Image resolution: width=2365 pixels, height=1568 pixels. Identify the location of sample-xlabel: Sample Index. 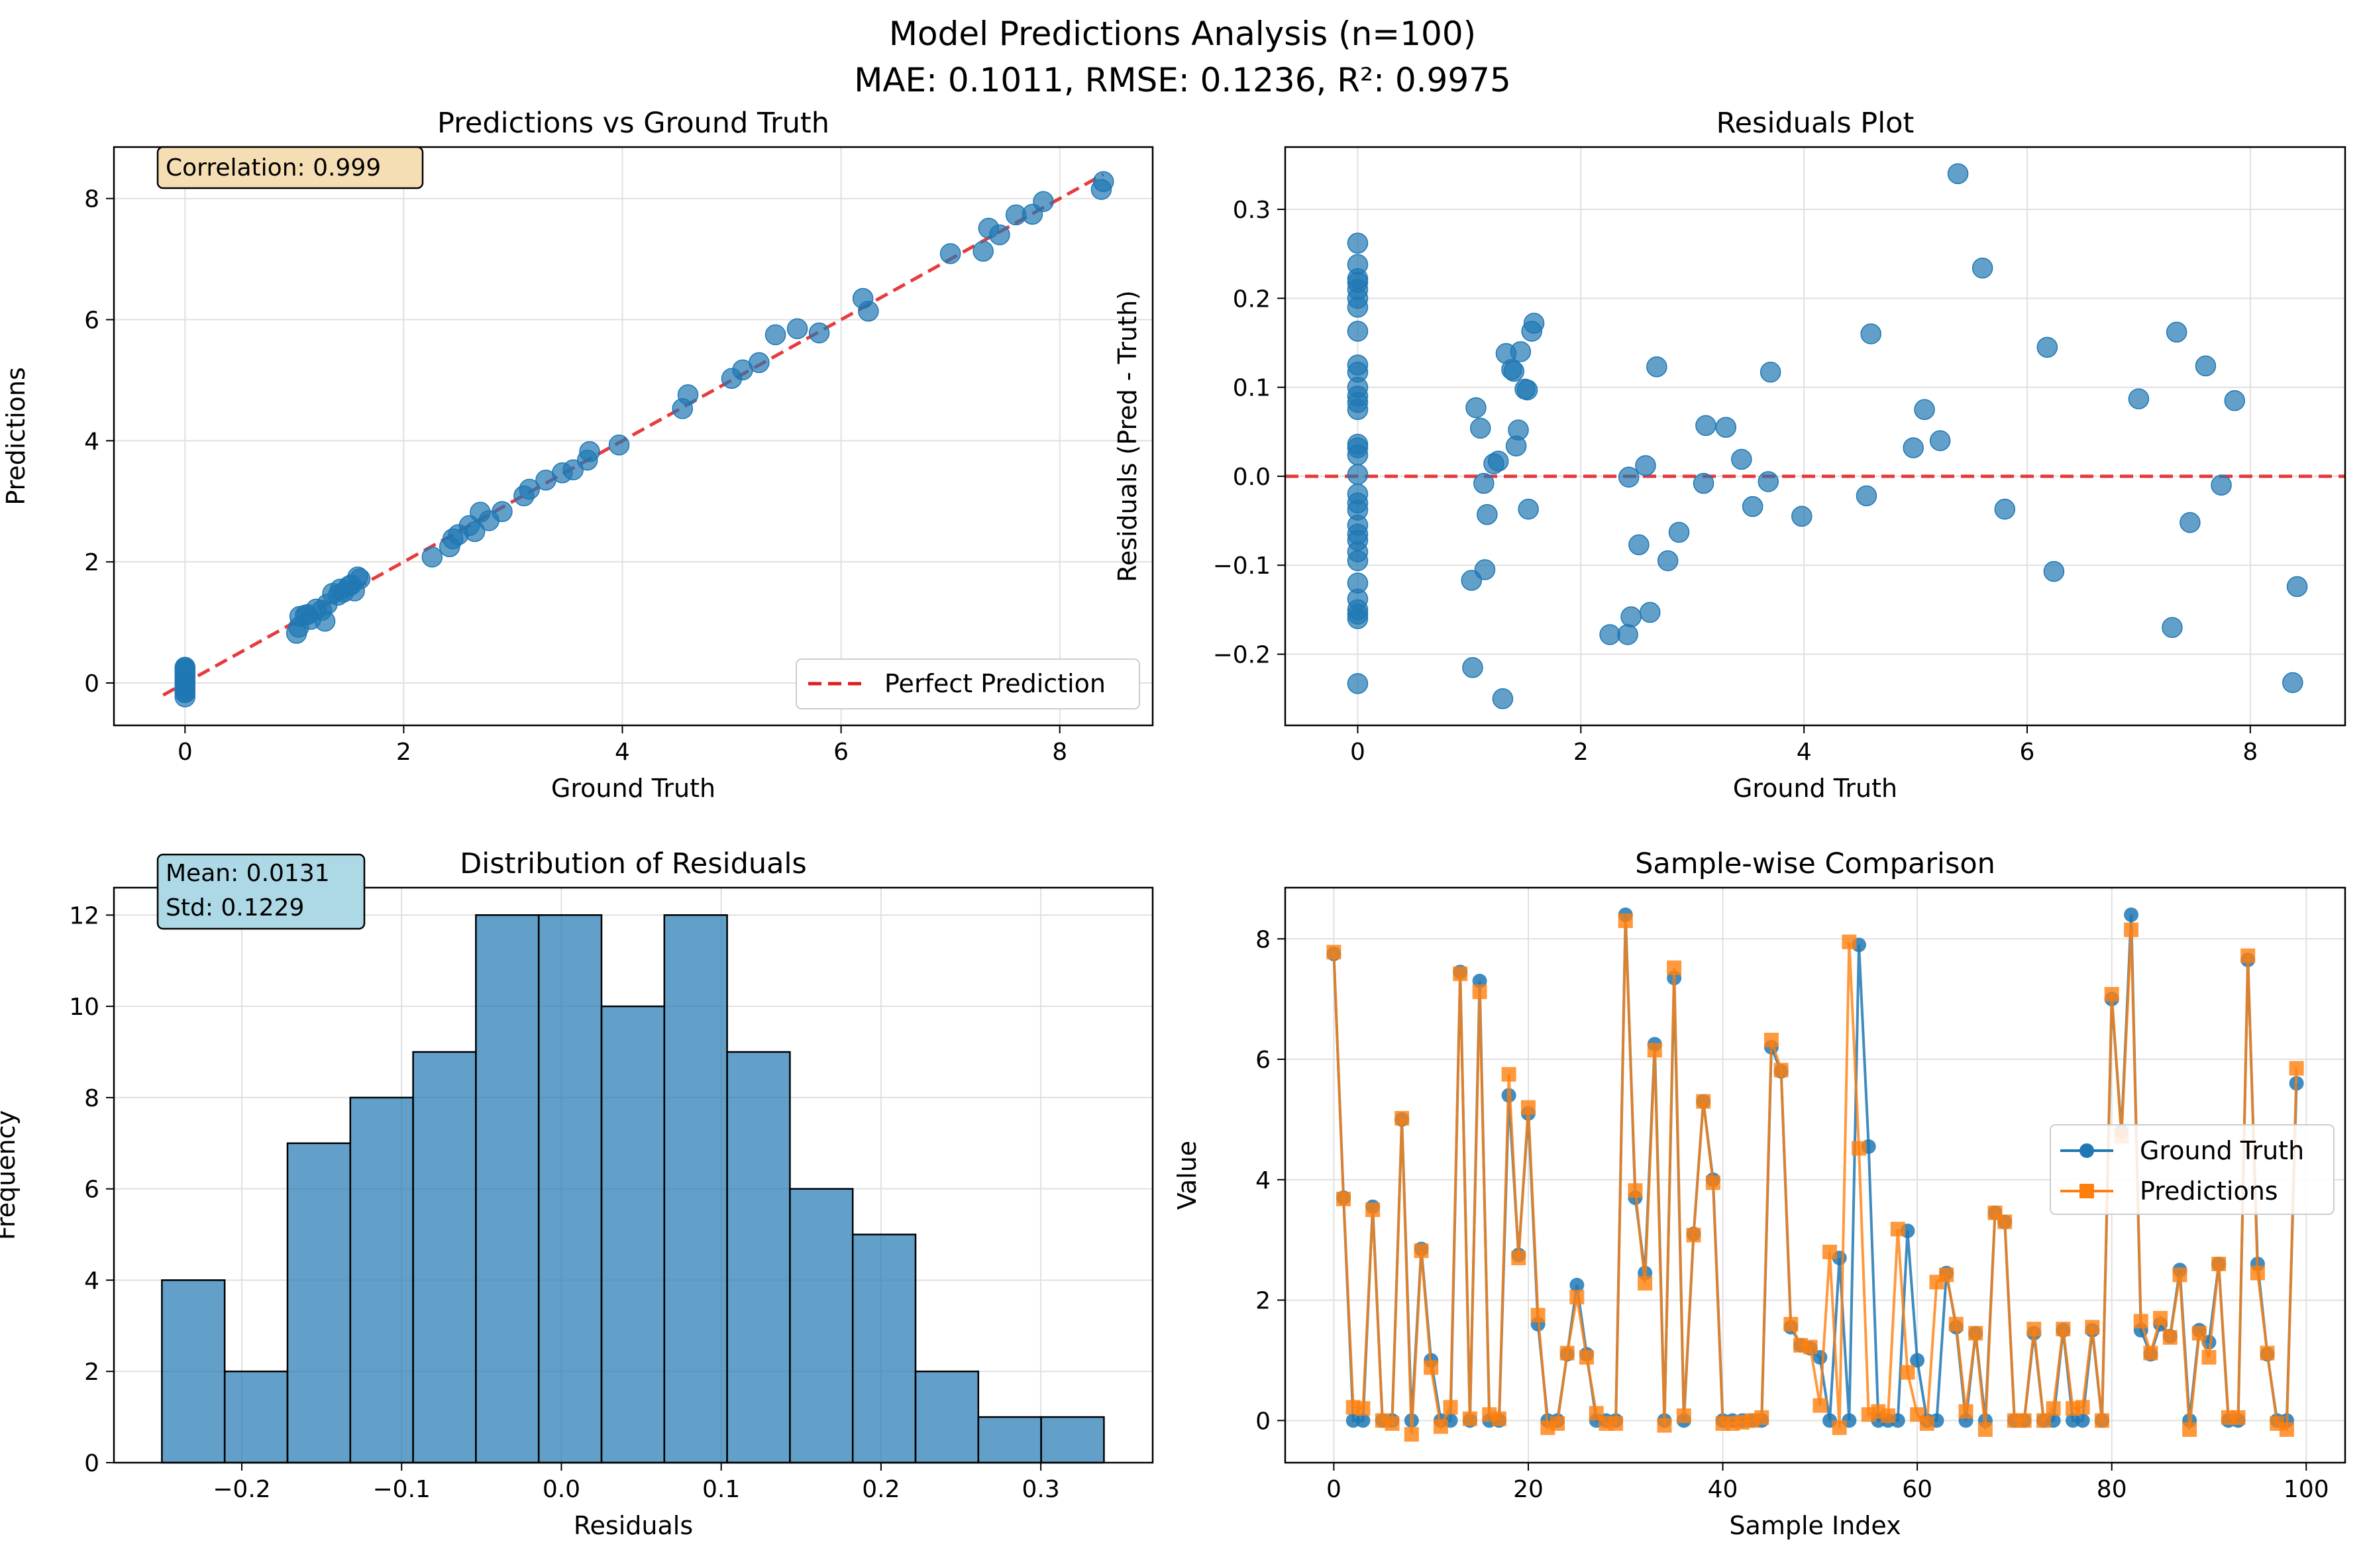
(1815, 1525).